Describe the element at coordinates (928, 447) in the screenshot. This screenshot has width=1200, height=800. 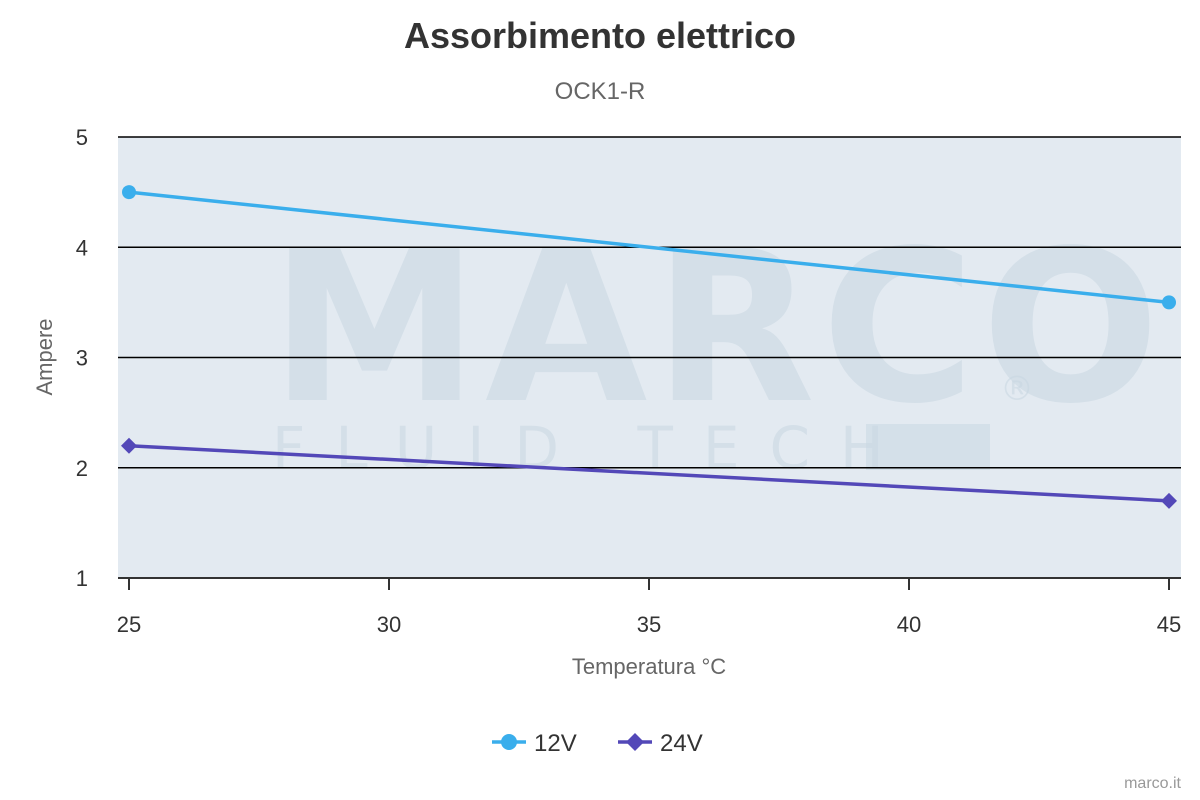
I see `watermark-block` at that location.